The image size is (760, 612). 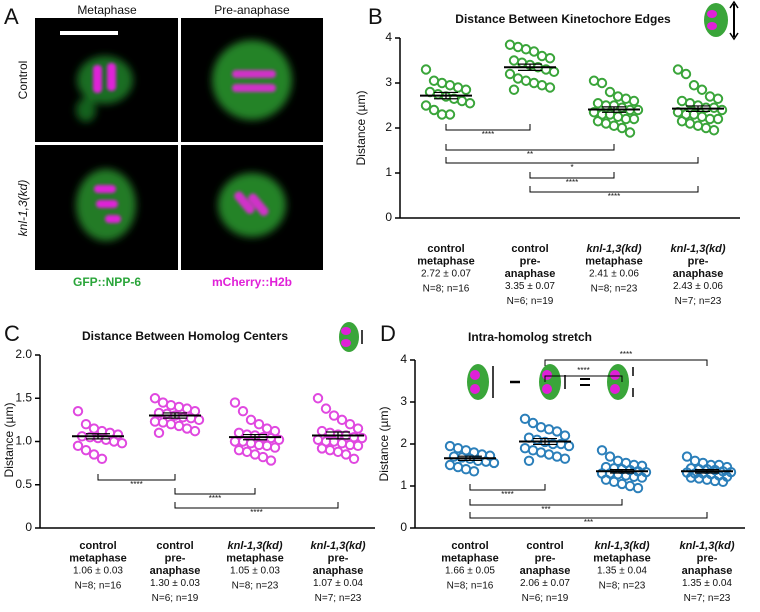 I want to click on panel-letter: D, so click(x=388, y=333).